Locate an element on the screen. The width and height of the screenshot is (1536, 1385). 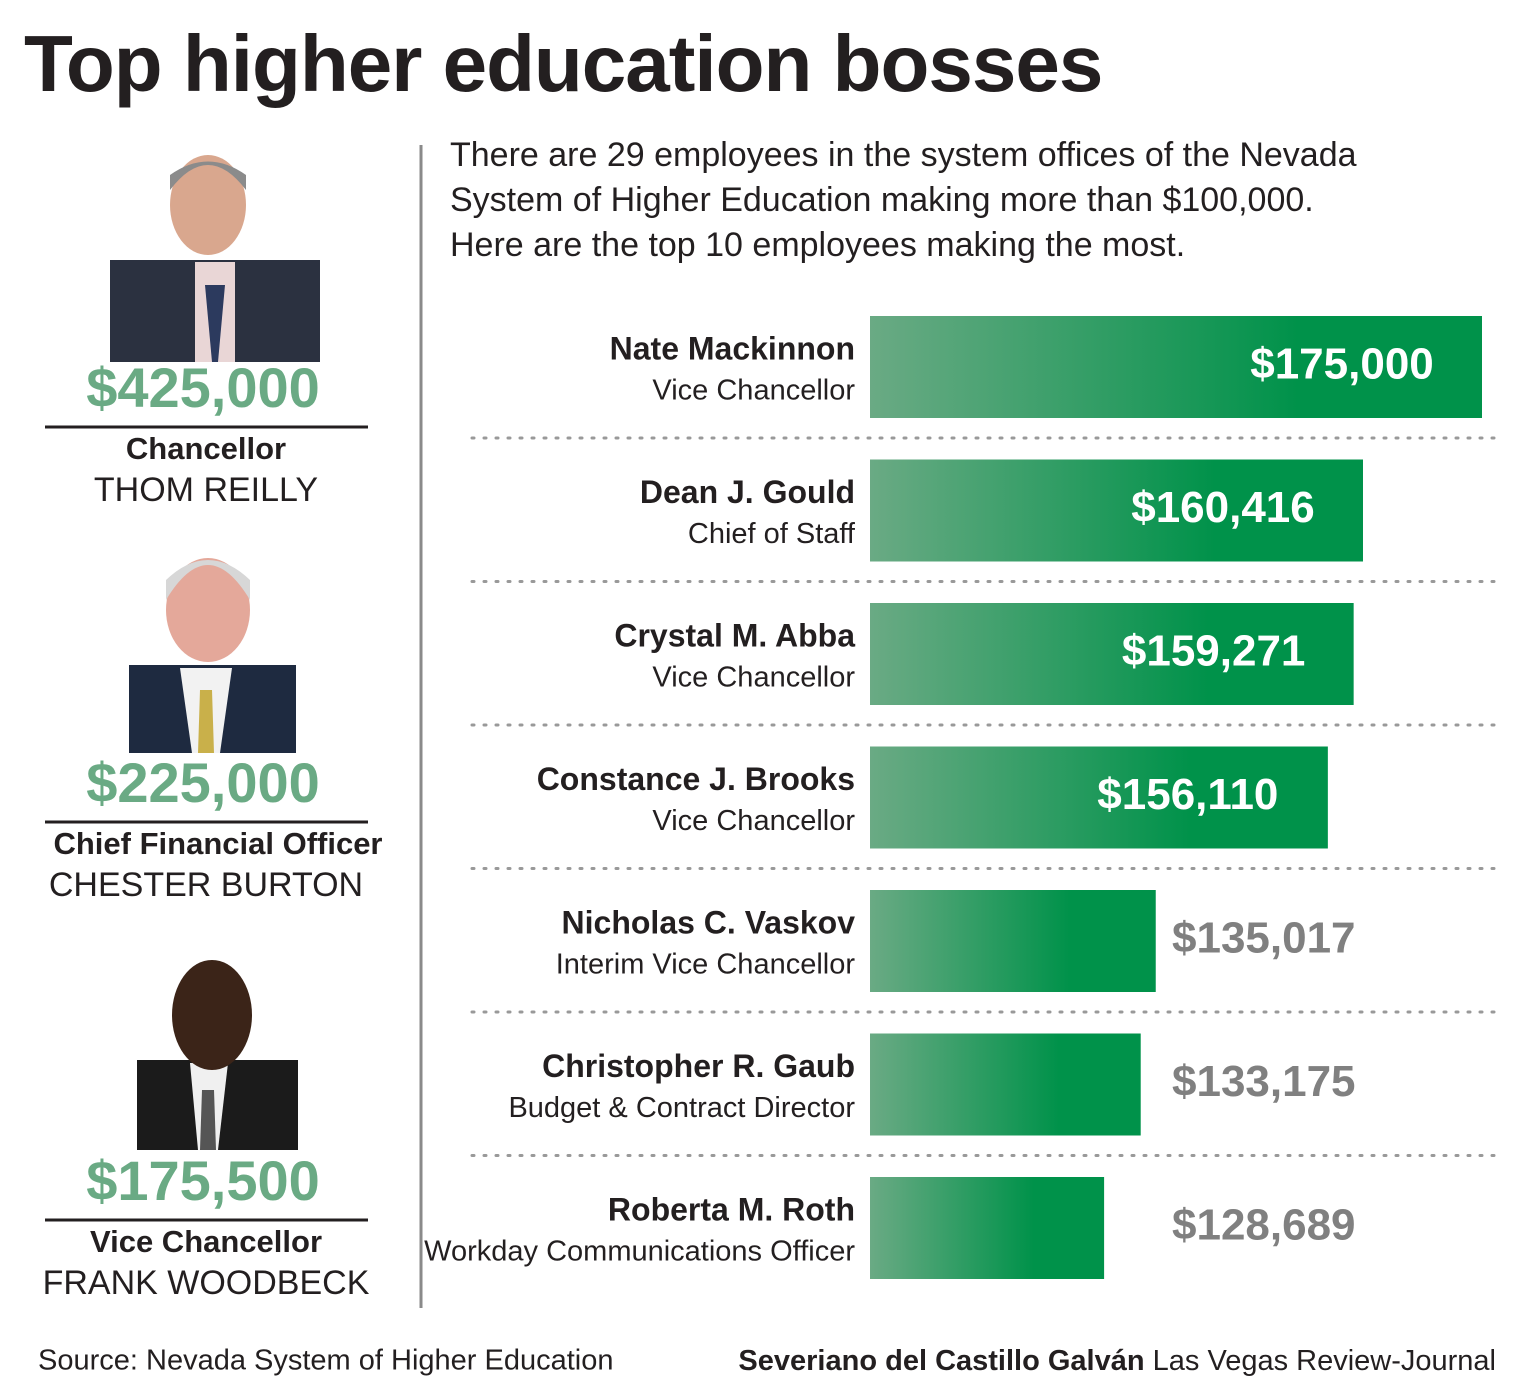
bar-name: Crystal M. Abba is located at coordinates (734, 635).